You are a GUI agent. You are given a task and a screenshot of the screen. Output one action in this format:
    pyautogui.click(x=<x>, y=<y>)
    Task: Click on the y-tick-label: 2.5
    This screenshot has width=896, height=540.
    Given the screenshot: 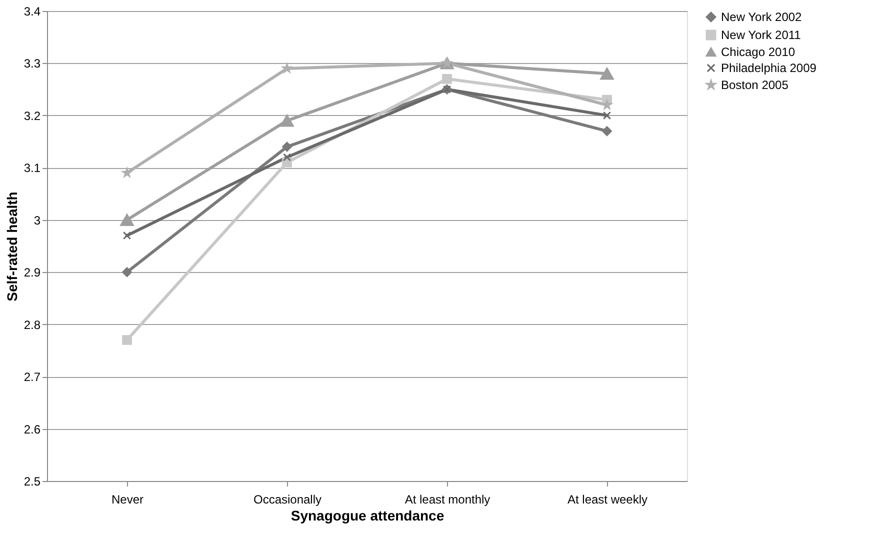 What is the action you would take?
    pyautogui.click(x=32, y=481)
    